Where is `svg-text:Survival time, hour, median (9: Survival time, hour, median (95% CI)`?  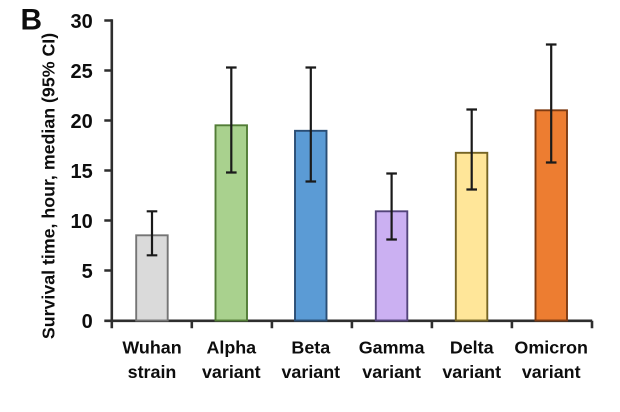
svg-text:Survival time, hour, median (9: Survival time, hour, median (95% CI) is located at coordinates (49, 186).